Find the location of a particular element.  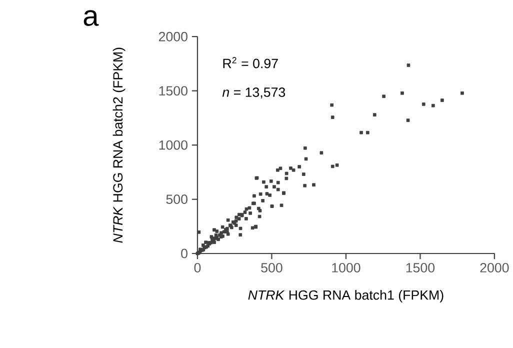

y-tick-label: 500 is located at coordinates (177, 199).